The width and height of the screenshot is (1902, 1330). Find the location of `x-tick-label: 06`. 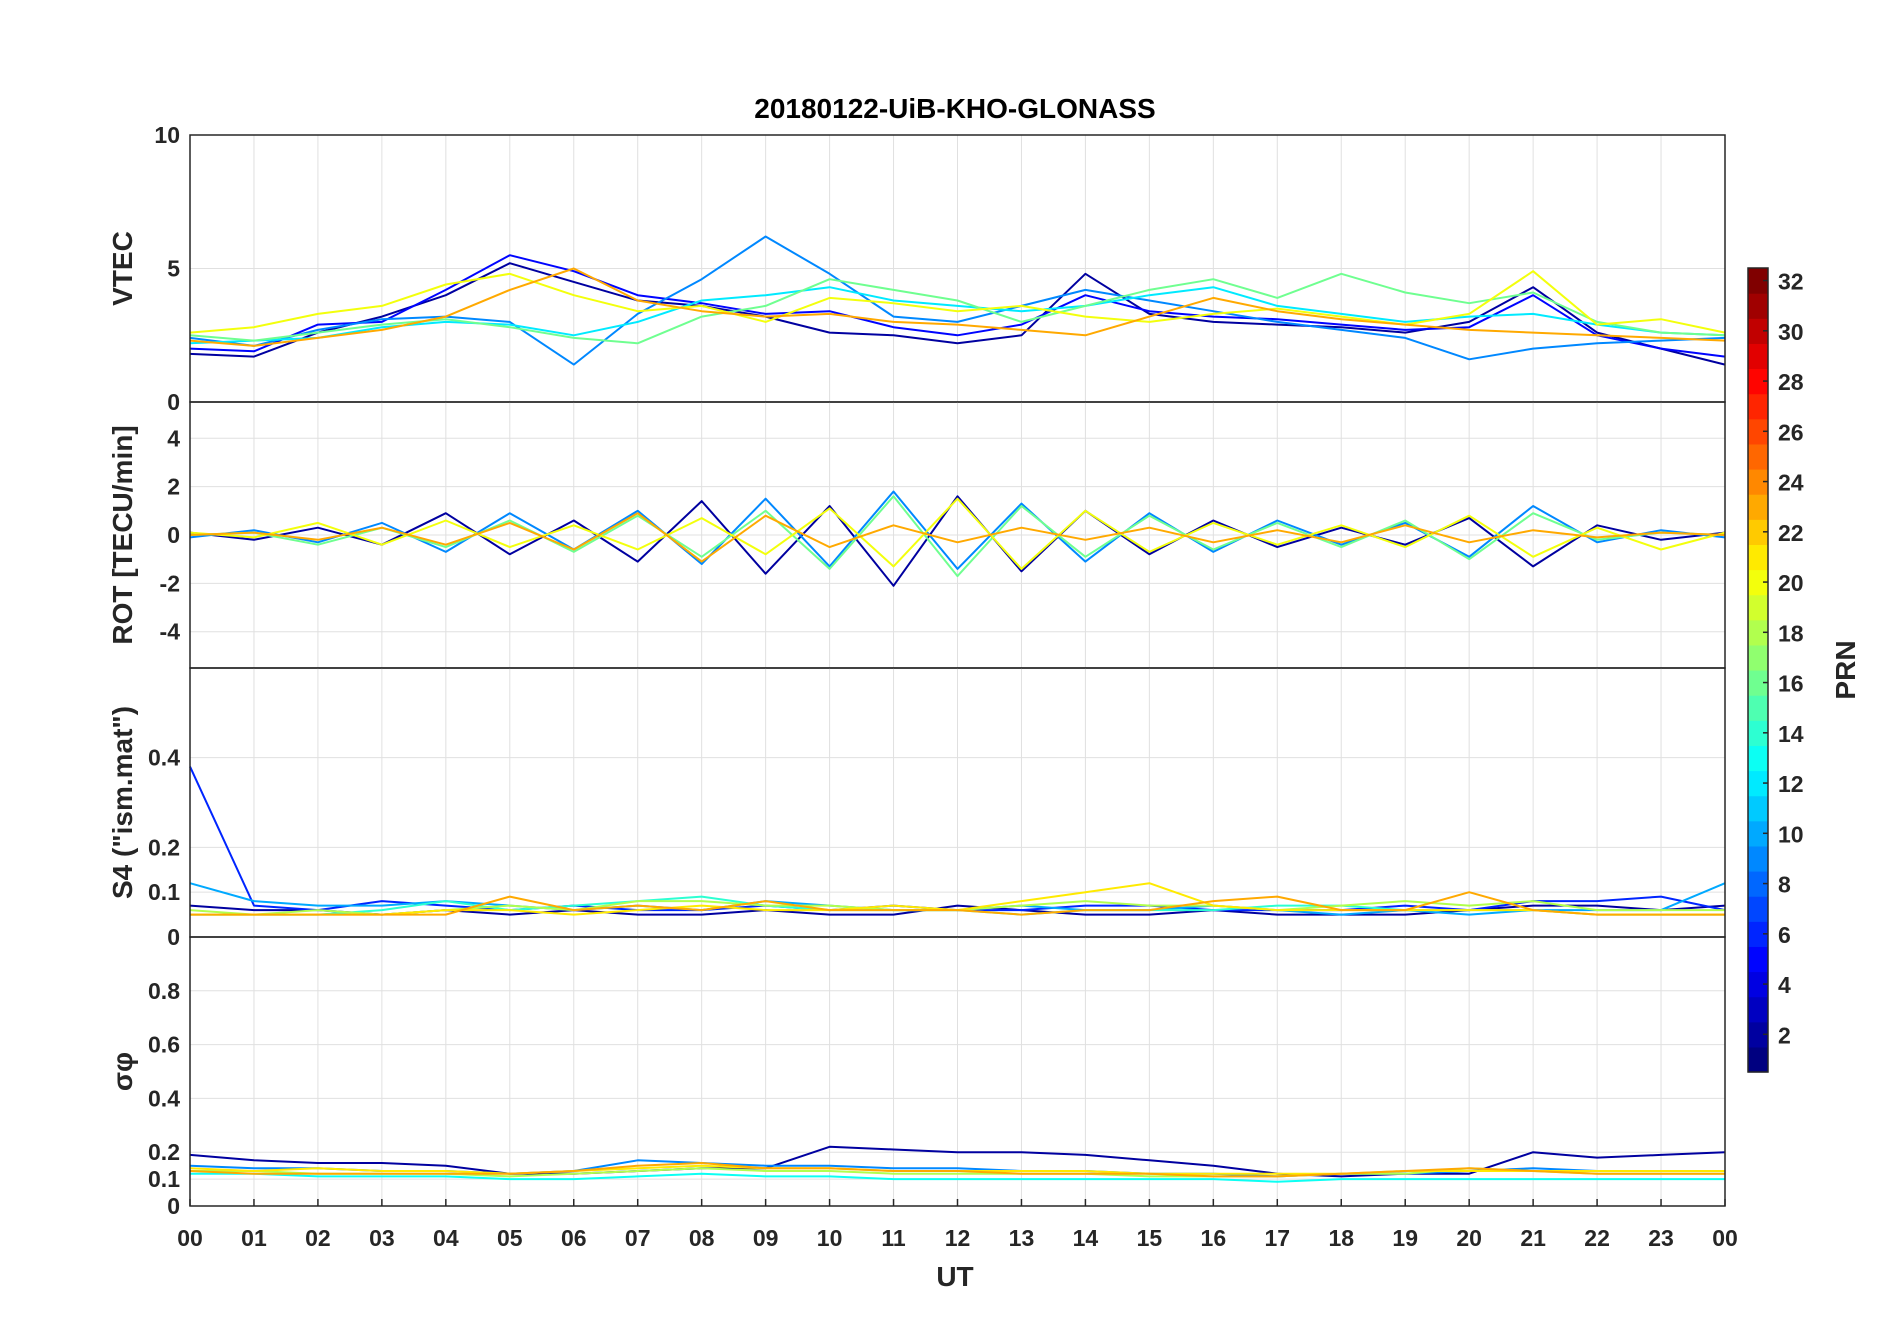

x-tick-label: 06 is located at coordinates (574, 1238).